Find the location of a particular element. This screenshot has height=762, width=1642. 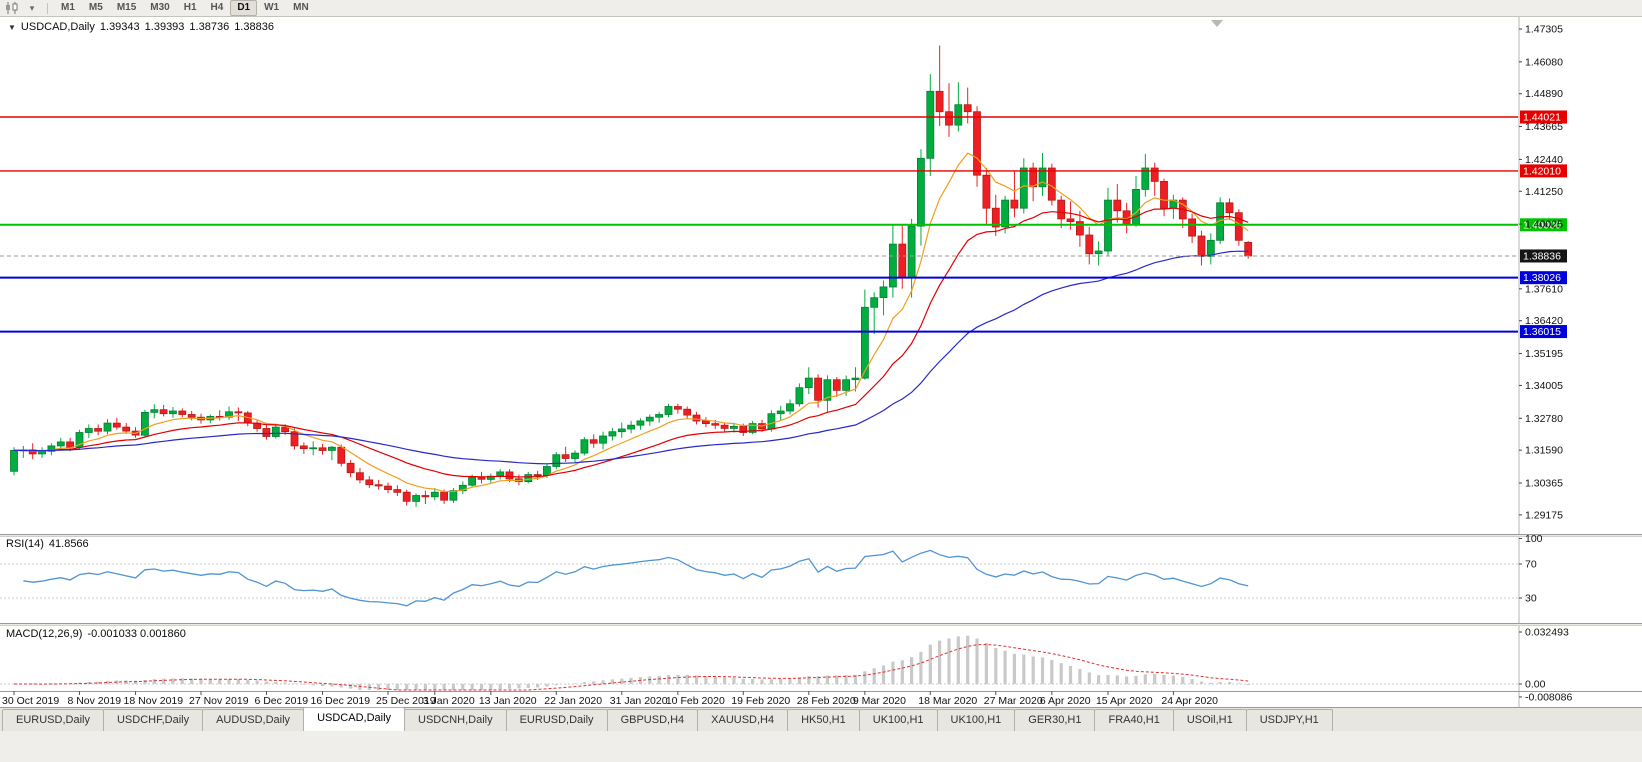

chart-tab-usdchf-daily: USDCHF,Daily is located at coordinates (153, 720).